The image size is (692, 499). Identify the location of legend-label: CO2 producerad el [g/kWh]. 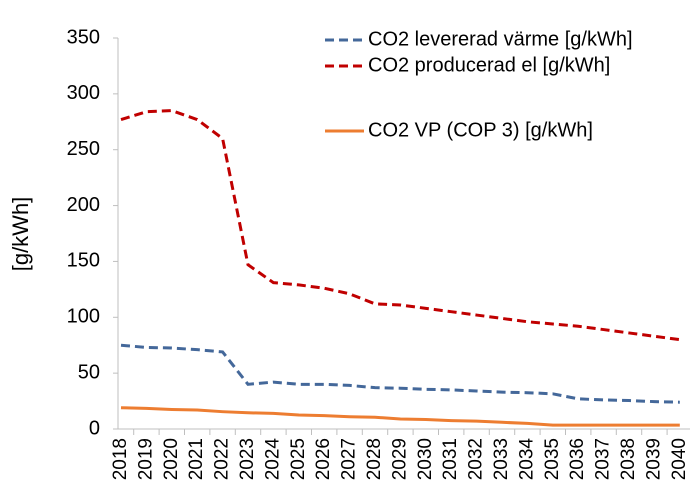
(489, 65).